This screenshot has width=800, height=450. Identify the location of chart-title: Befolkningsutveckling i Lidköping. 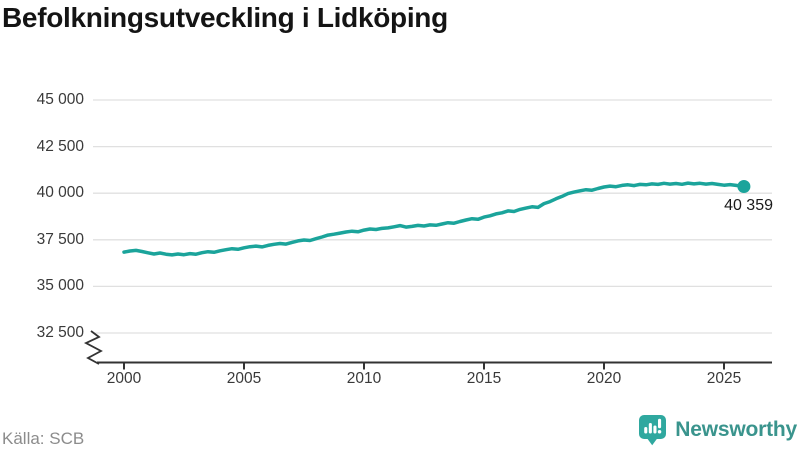
(225, 17).